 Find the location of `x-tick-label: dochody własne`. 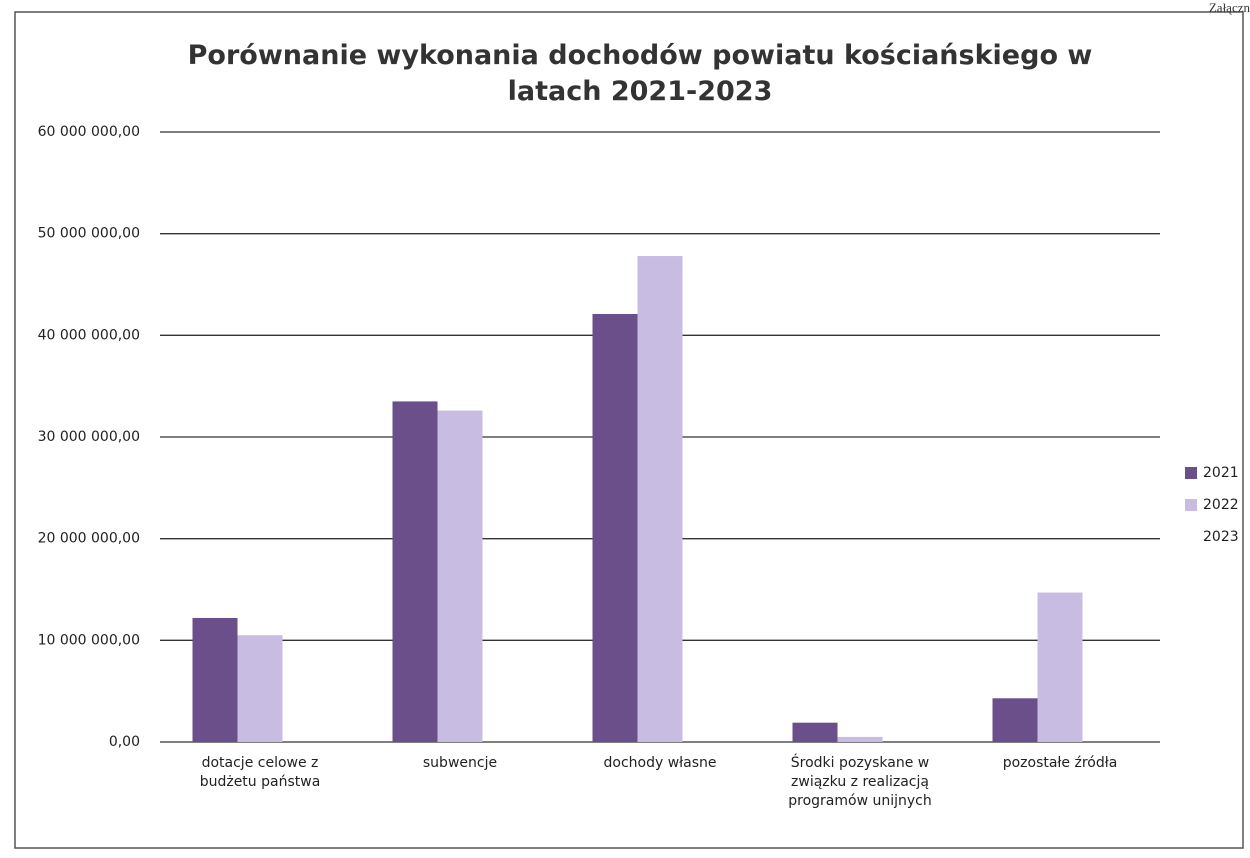

x-tick-label: dochody własne is located at coordinates (660, 763).